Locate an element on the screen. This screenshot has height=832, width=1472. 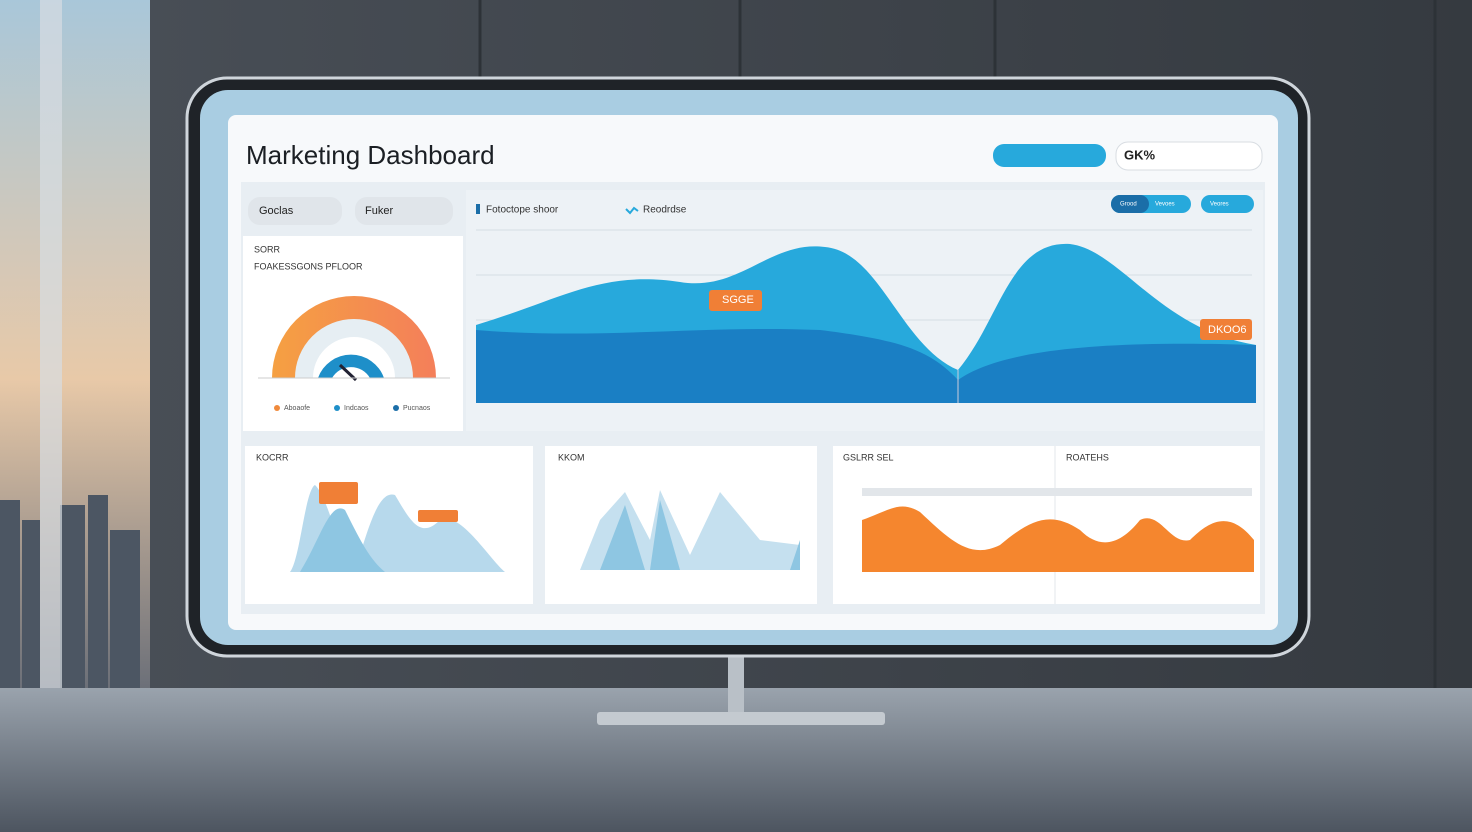
gauge-center: Goeas is located at coordinates (345, 352).